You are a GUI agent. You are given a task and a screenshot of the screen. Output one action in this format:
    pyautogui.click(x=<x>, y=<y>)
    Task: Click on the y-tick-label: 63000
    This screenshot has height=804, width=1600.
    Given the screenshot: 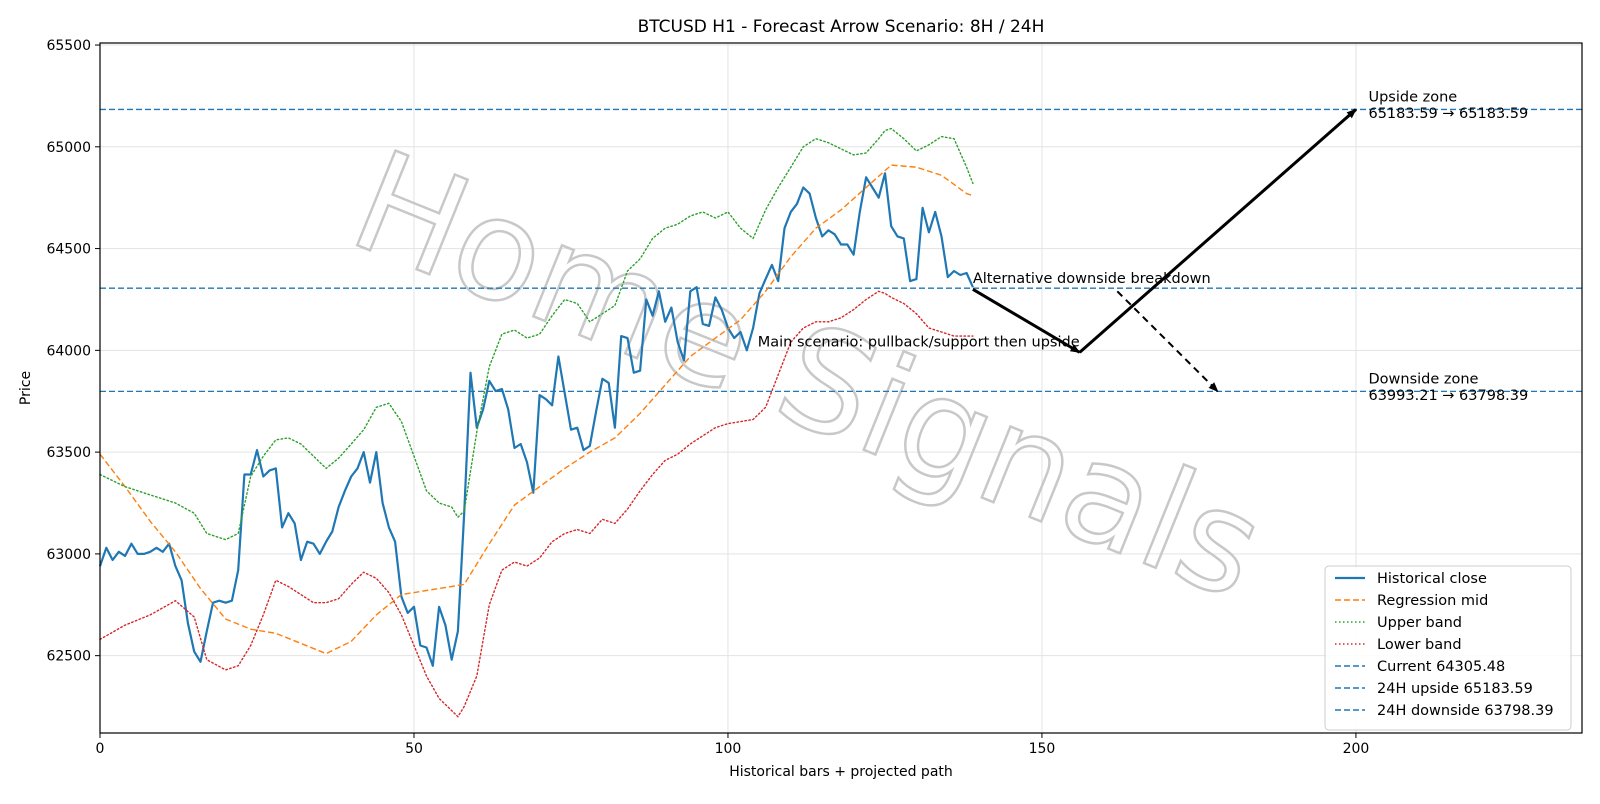 What is the action you would take?
    pyautogui.click(x=68, y=555)
    